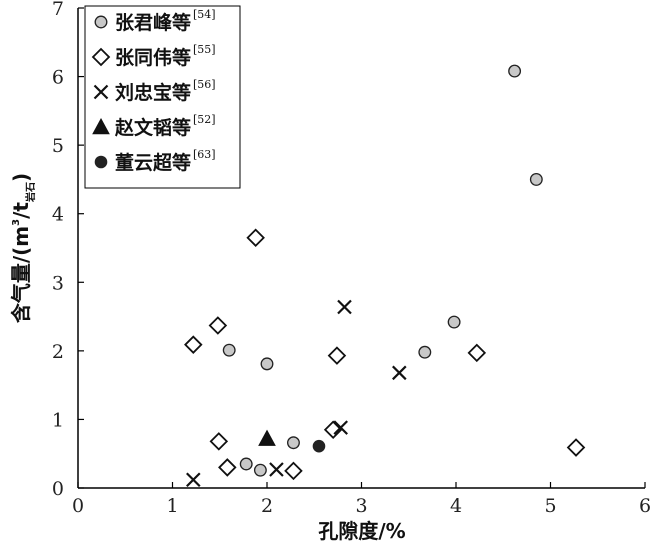 This screenshot has height=546, width=650. What do you see at coordinates (16, 222) in the screenshot?
I see `y-axis-label-sup: 3` at bounding box center [16, 222].